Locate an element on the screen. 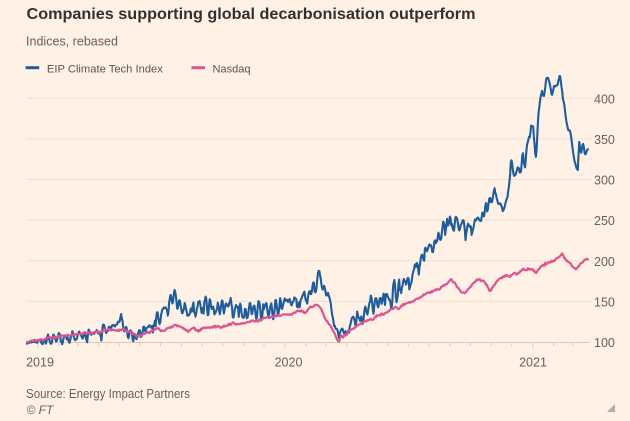 The height and width of the screenshot is (421, 630). svg-text: 250 is located at coordinates (604, 221).